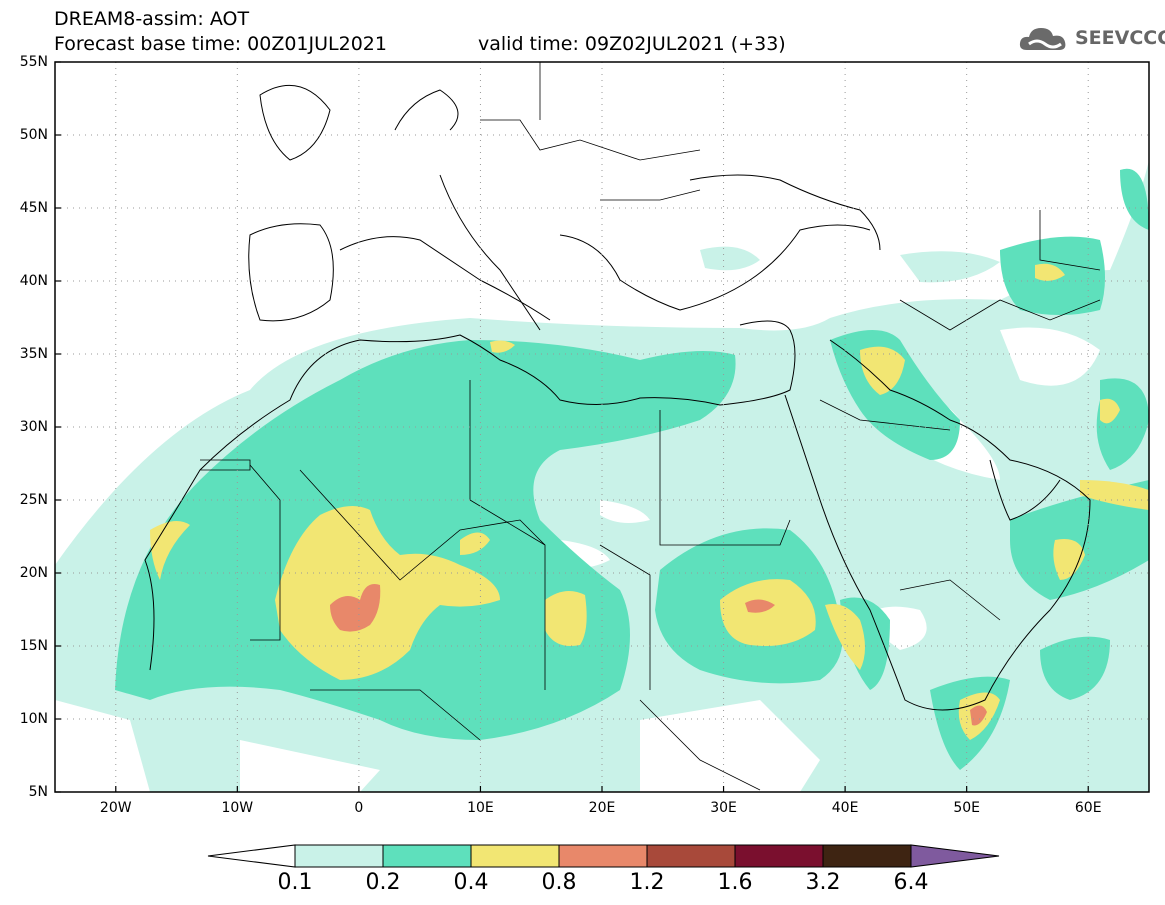 This screenshot has height=905, width=1165. What do you see at coordinates (251, 856) in the screenshot?
I see `colorbar-min-arrow` at bounding box center [251, 856].